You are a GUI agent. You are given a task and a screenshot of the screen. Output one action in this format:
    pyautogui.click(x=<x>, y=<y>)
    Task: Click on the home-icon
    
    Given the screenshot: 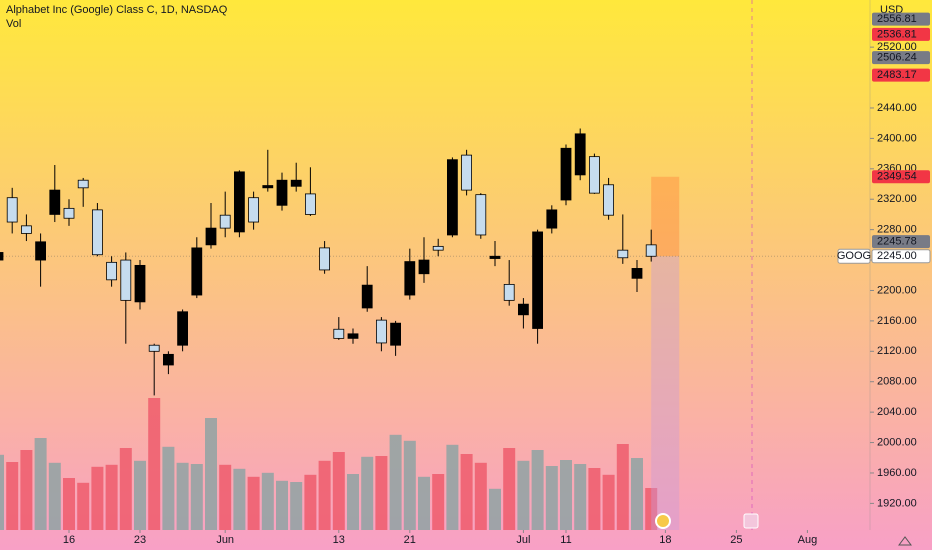 What is the action you would take?
    pyautogui.click(x=905, y=541)
    